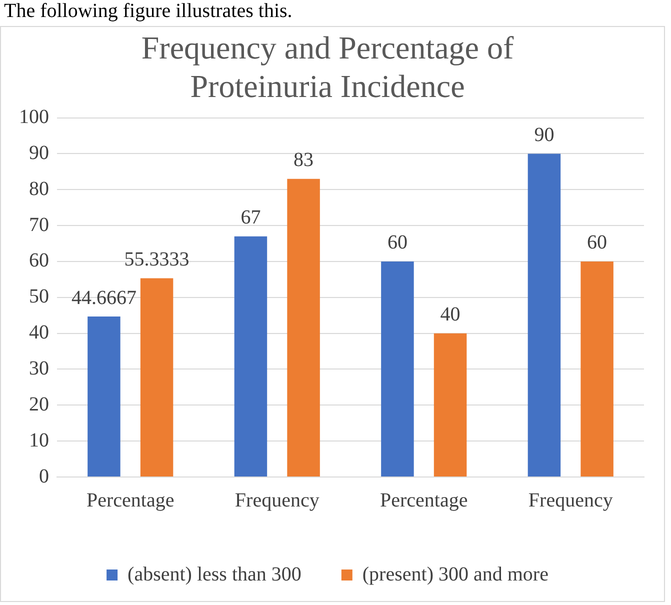 The image size is (671, 605). Describe the element at coordinates (39, 404) in the screenshot. I see `y-tick-label: 20` at that location.